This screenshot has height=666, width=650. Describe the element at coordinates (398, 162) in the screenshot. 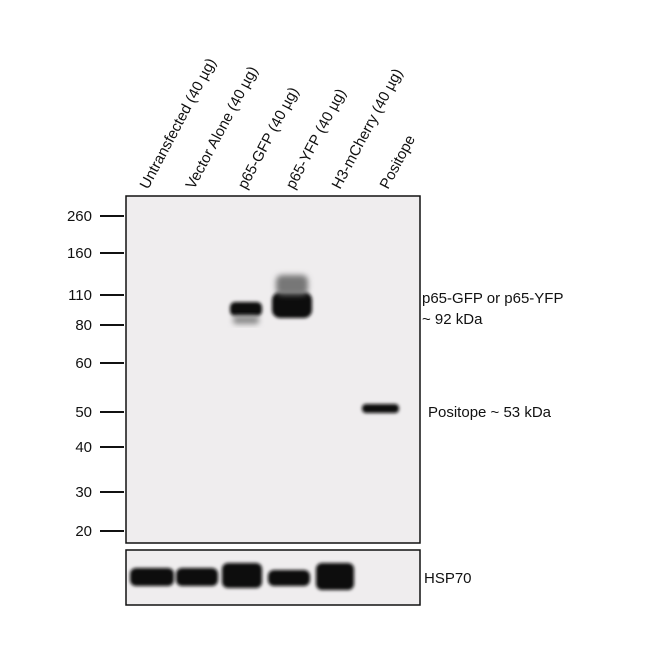

I see `lane-label: Positope` at that location.